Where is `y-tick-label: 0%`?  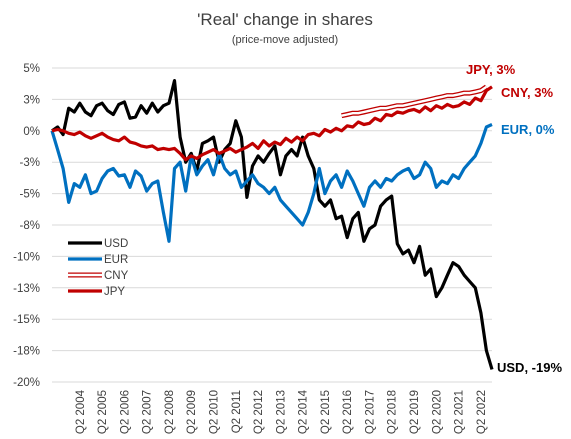
y-tick-label: 0% is located at coordinates (31, 132).